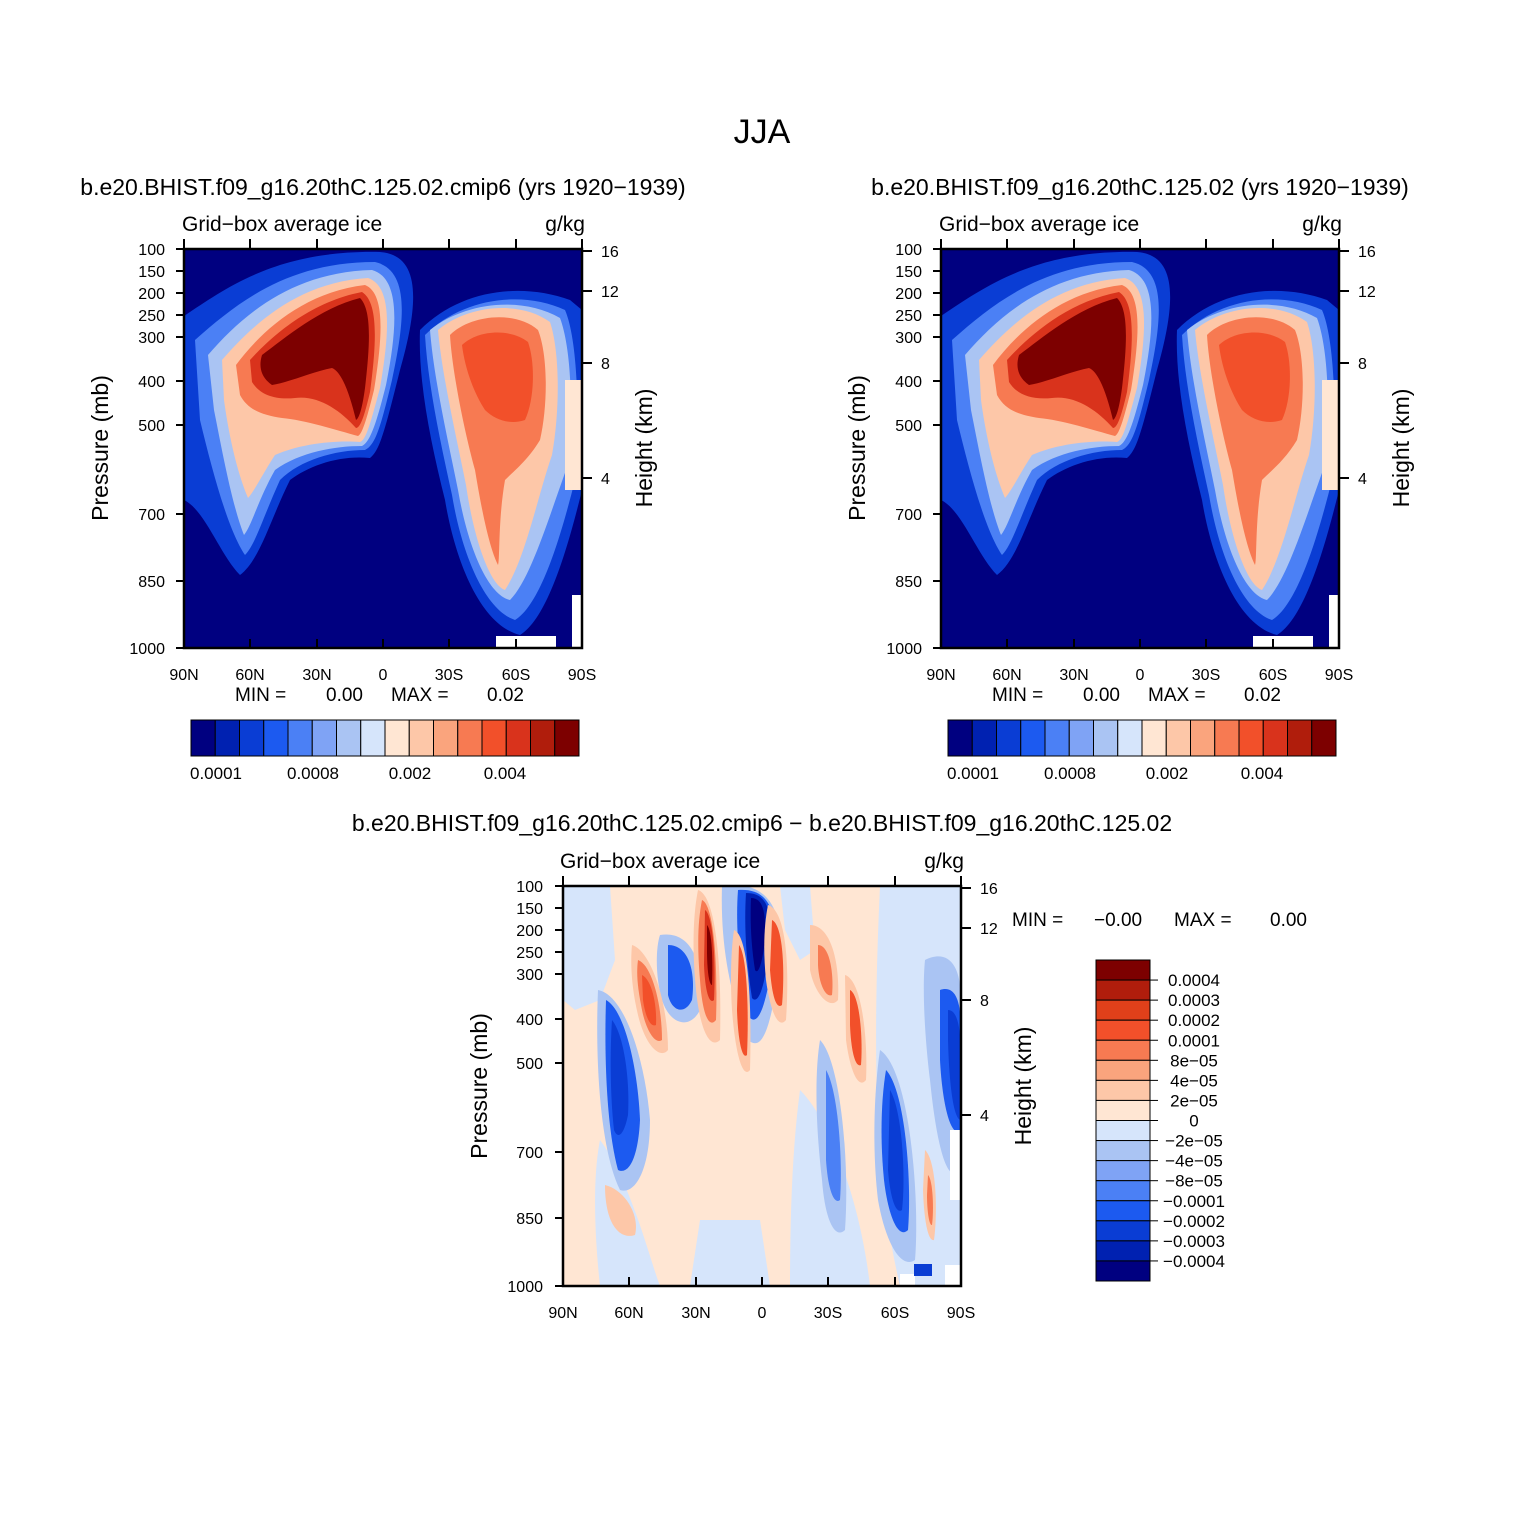  What do you see at coordinates (1194, 1100) in the screenshot?
I see `colorbar-label: 2e−05` at bounding box center [1194, 1100].